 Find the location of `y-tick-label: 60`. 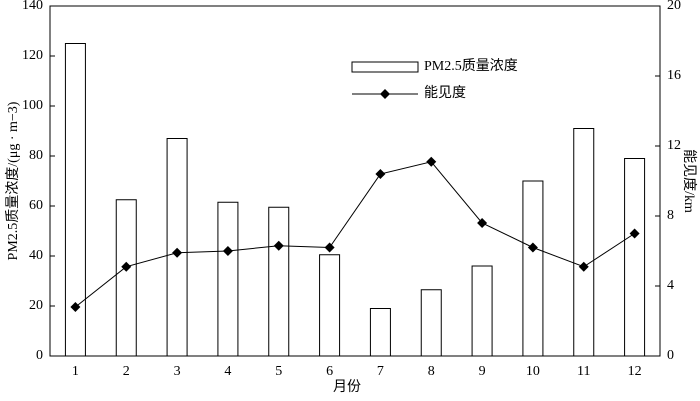

y-tick-label: 60 is located at coordinates (36, 205).